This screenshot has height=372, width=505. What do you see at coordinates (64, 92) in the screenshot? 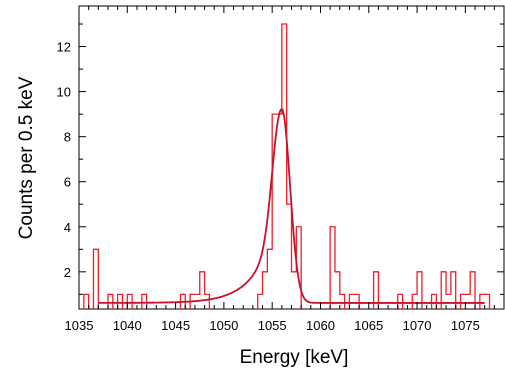
I see `y-tick-label: 10` at bounding box center [64, 92].